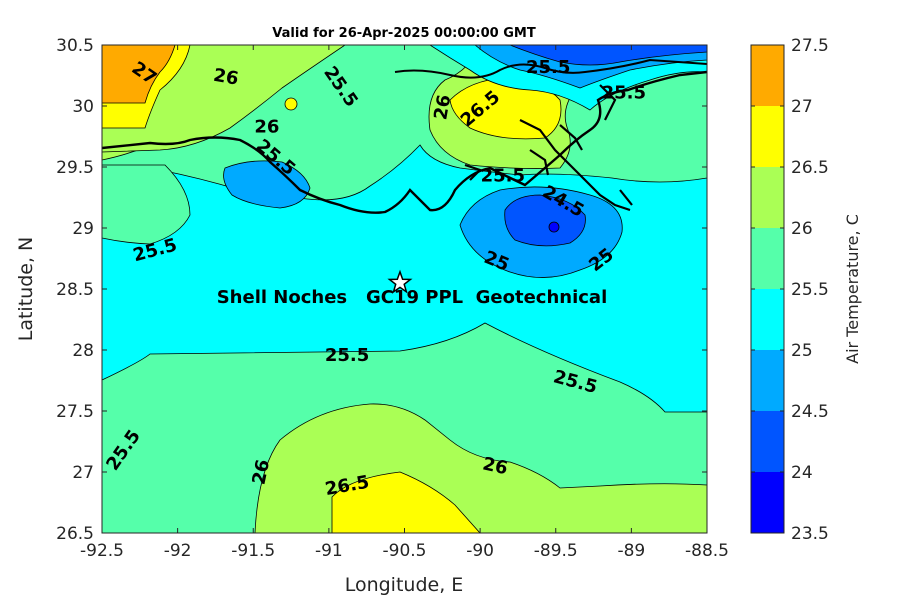 This screenshot has height=600, width=900. I want to click on y-tick-label: 27.5, so click(75, 412).